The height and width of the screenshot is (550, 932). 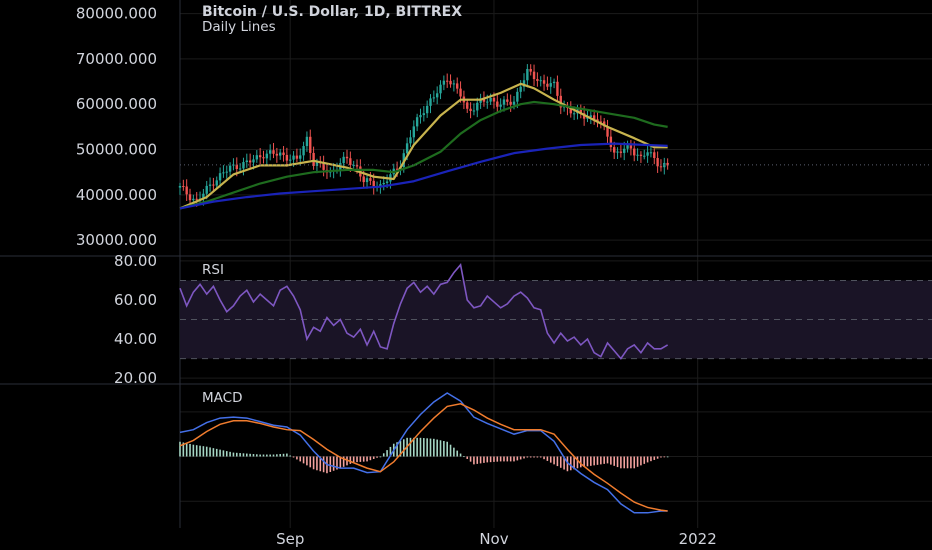 I want to click on price-tick-label: 30000.000, so click(x=116, y=240).